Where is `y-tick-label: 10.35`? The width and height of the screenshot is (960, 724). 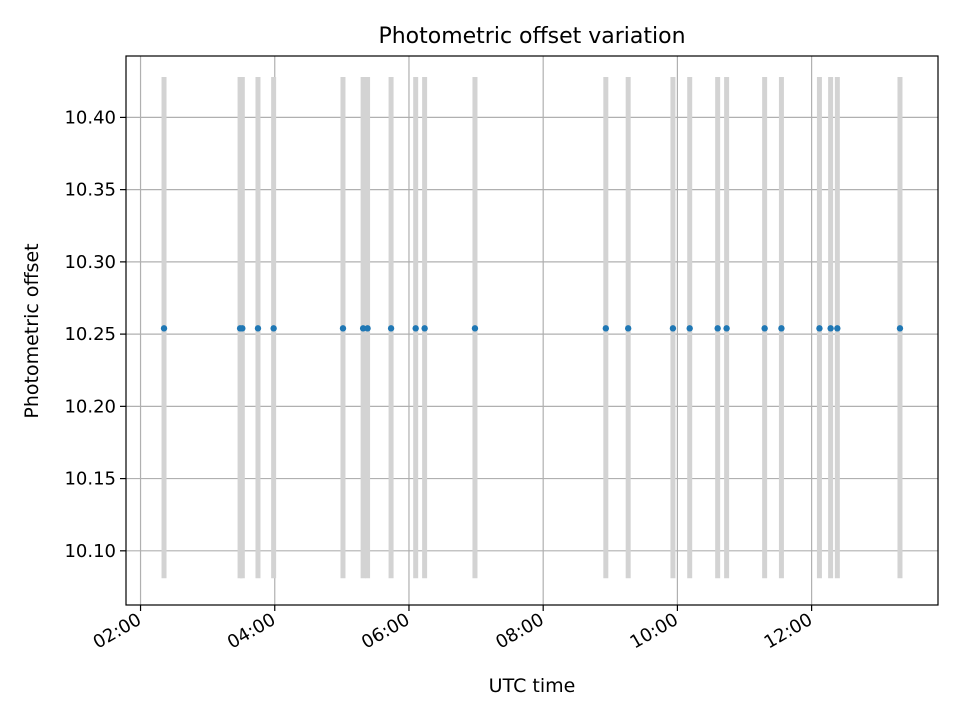
y-tick-label: 10.35 is located at coordinates (90, 190).